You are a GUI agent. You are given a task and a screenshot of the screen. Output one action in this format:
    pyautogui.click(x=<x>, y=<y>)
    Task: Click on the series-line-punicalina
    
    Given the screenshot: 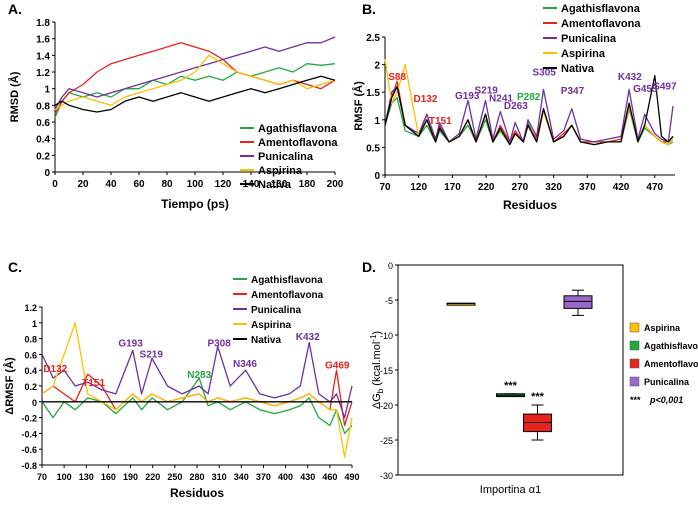 What is the action you would take?
    pyautogui.click(x=197, y=380)
    